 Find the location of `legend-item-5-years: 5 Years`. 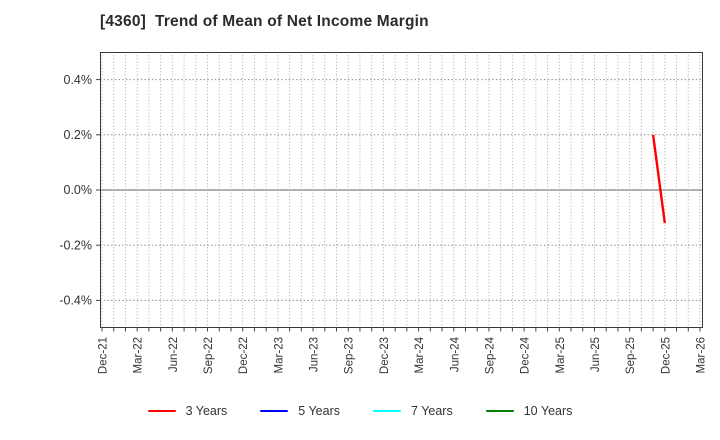

legend-item-5-years: 5 Years is located at coordinates (300, 411).